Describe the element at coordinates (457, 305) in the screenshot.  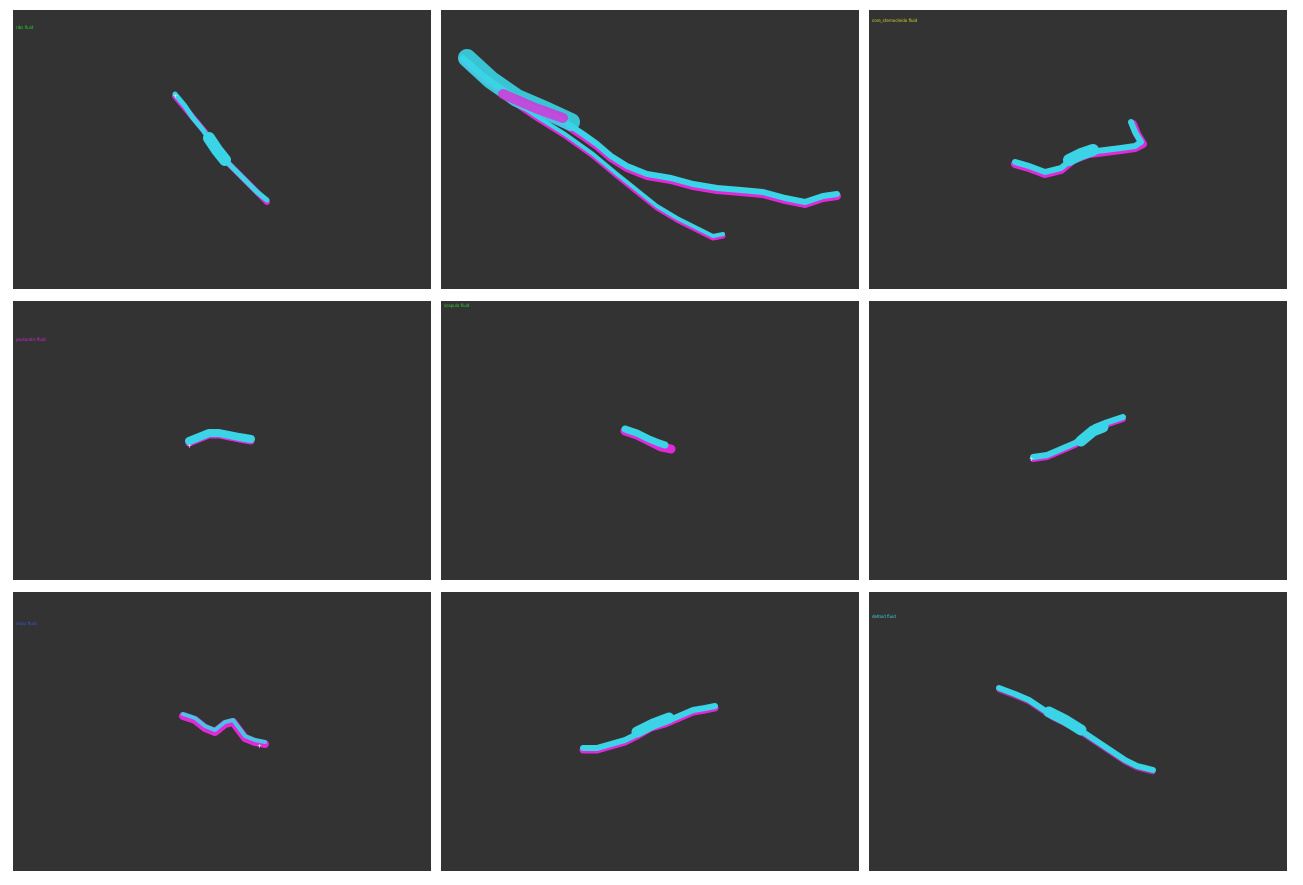
I see `panel-label: scapula fluid` at that location.